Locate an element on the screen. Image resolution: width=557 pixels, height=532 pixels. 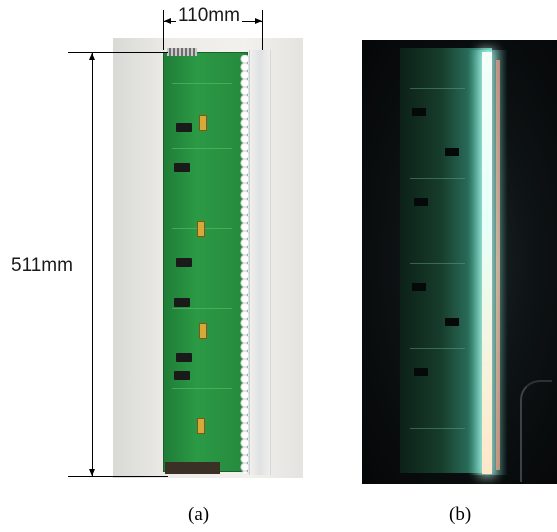
arrow-left-icon is located at coordinates (167, 21).